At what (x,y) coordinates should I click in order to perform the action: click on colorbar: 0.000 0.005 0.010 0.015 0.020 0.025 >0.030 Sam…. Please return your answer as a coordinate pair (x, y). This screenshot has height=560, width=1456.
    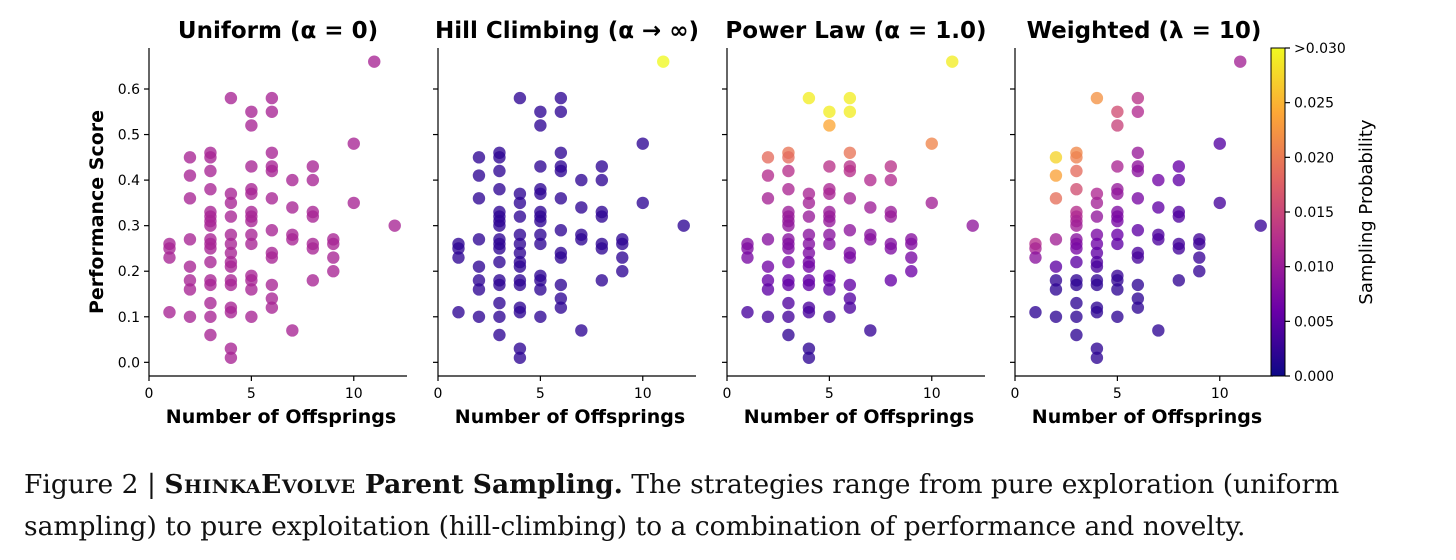
    Looking at the image, I should click on (1323, 213).